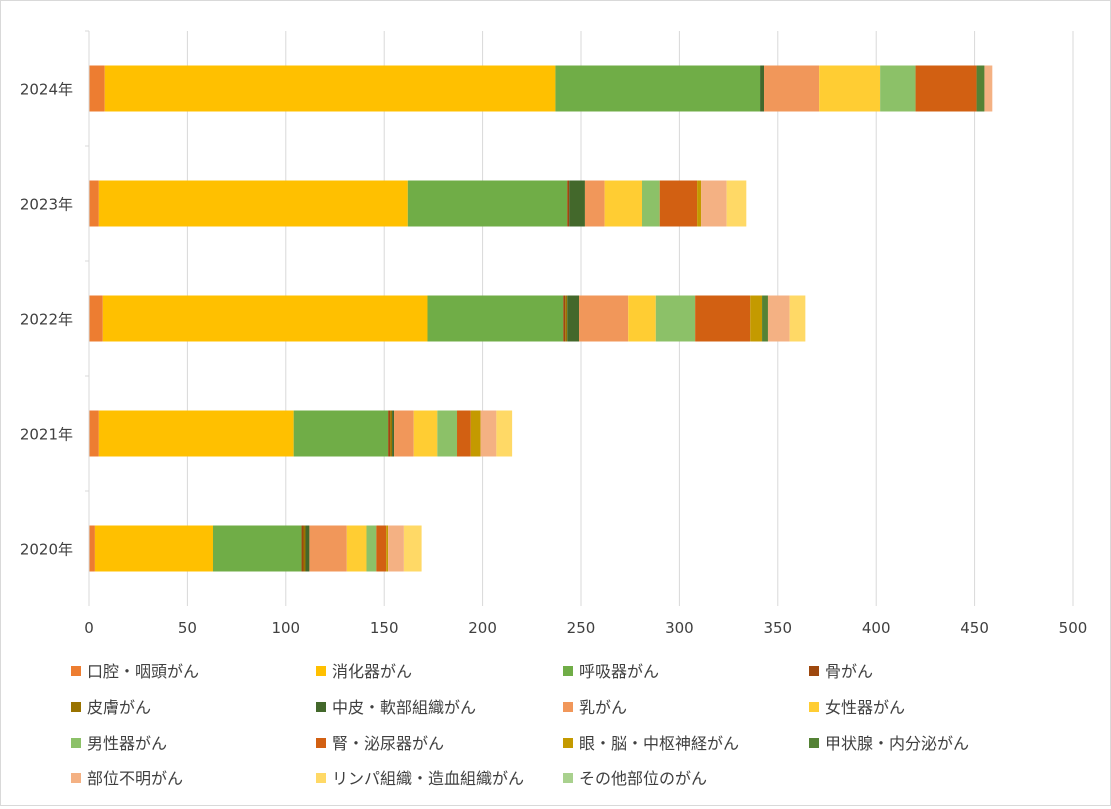  I want to click on x-tick-label: 100, so click(285, 628).